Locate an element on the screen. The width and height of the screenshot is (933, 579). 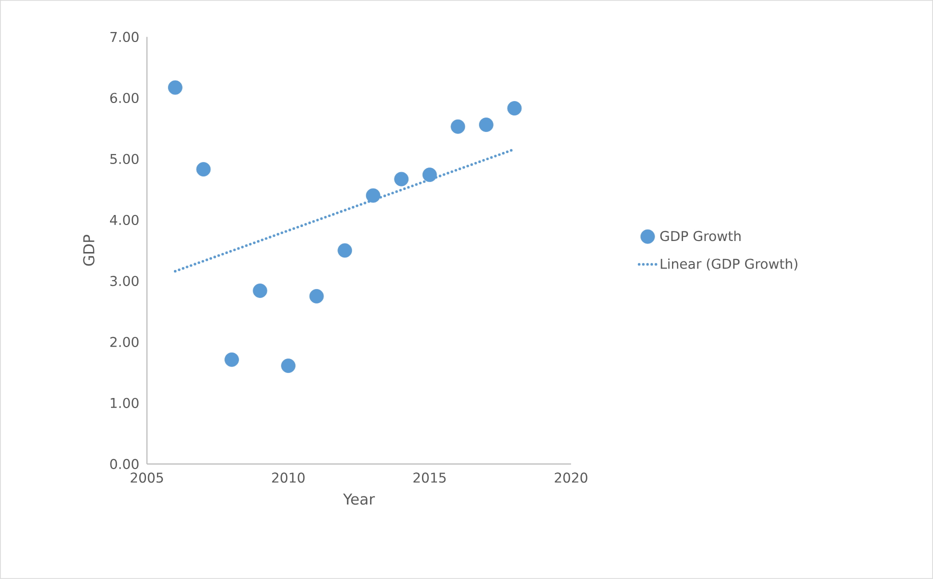
y-tick-label: 1.00 is located at coordinates (124, 403).